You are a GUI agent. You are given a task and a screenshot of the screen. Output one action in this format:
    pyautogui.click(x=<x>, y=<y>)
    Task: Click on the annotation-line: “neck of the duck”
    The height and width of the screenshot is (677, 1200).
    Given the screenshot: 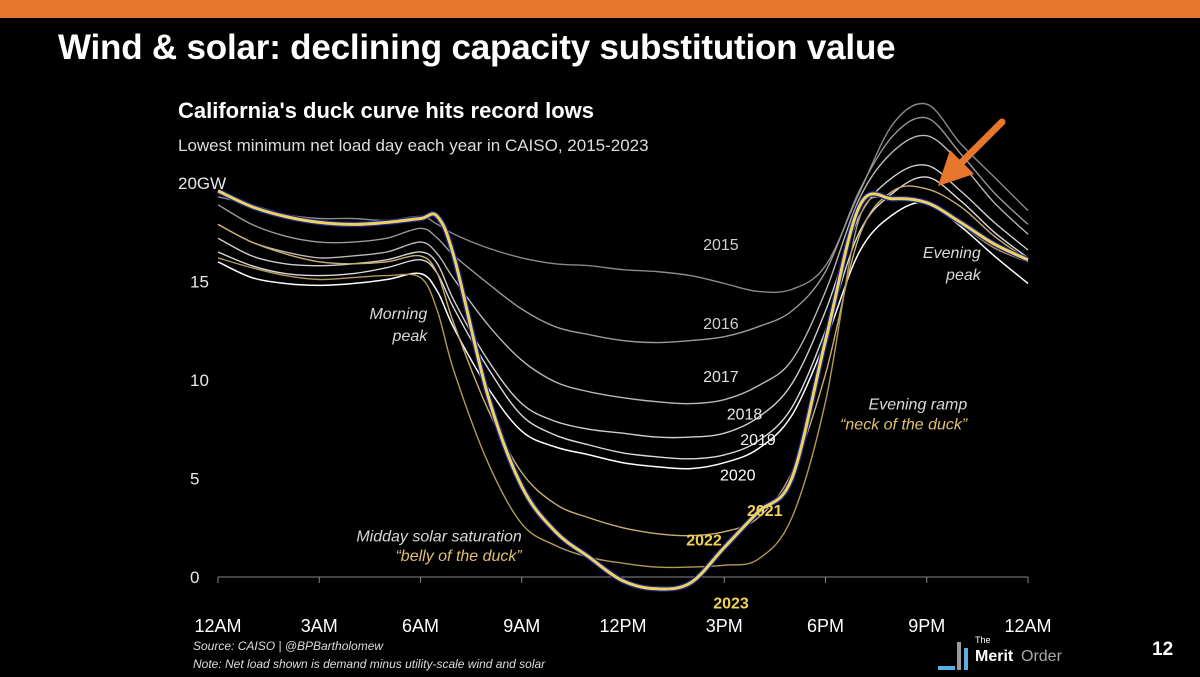 What is the action you would take?
    pyautogui.click(x=904, y=424)
    